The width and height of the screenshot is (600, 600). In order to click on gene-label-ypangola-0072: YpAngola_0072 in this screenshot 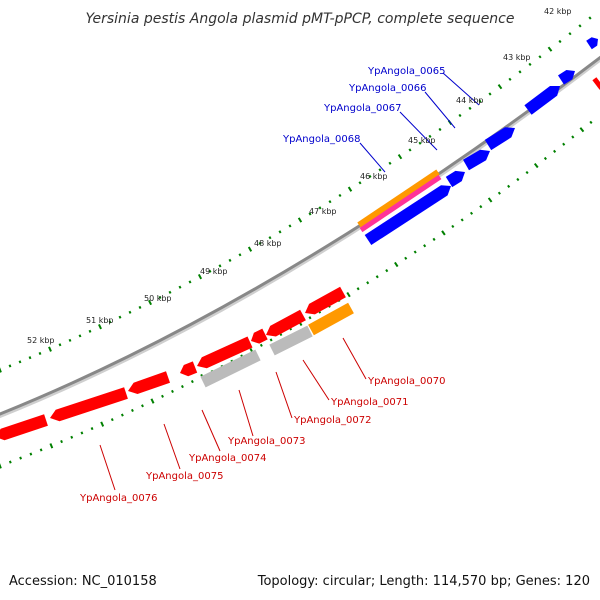, I will do `click(332, 420)`.